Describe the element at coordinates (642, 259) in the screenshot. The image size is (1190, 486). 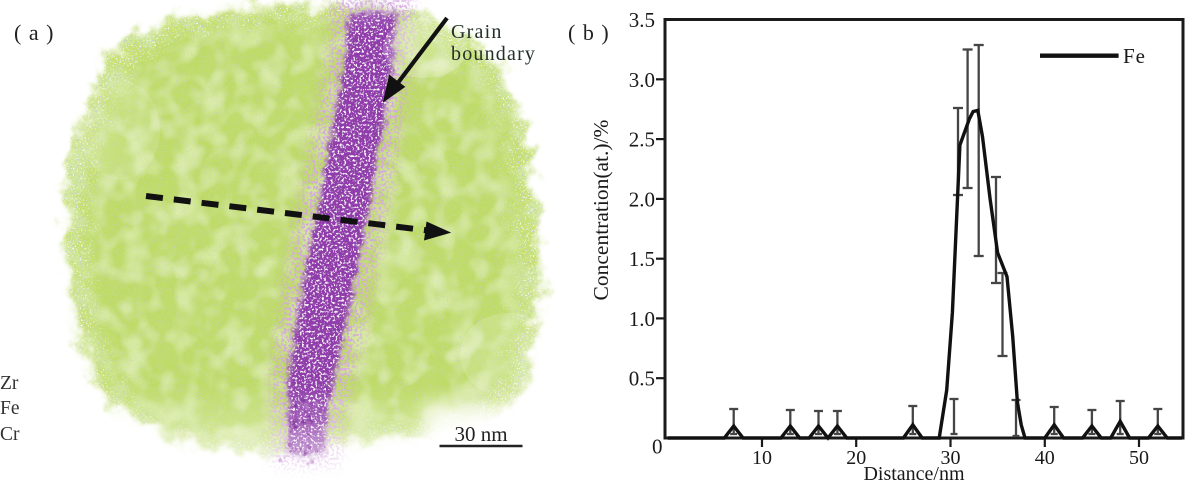
I see `svg-text: 1.5` at that location.